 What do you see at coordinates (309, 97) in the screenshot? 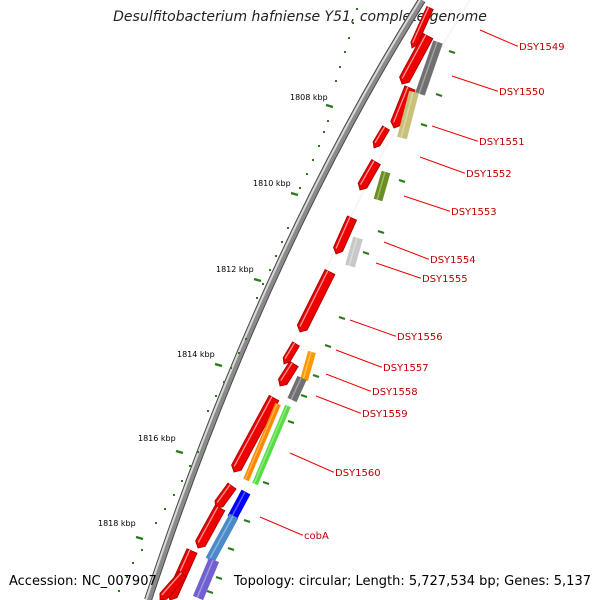
I see `scale-label: 1808 kbp` at bounding box center [309, 97].